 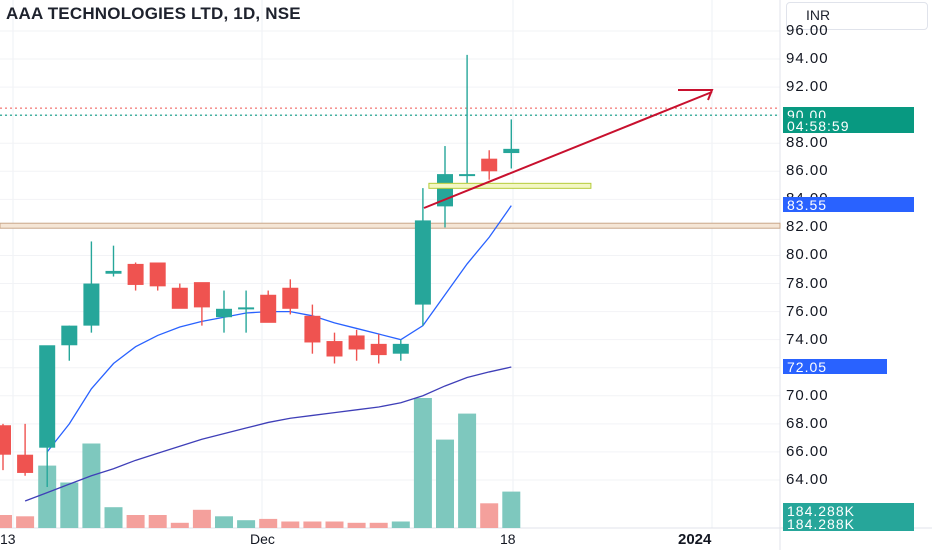 What do you see at coordinates (821, 510) in the screenshot?
I see `volume-value-1: 184.288K` at bounding box center [821, 510].